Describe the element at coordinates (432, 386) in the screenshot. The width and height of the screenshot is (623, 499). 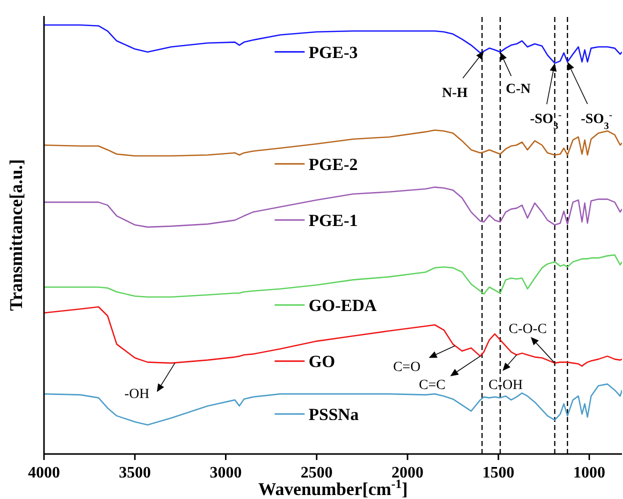
I see `annotation: C=C` at that location.